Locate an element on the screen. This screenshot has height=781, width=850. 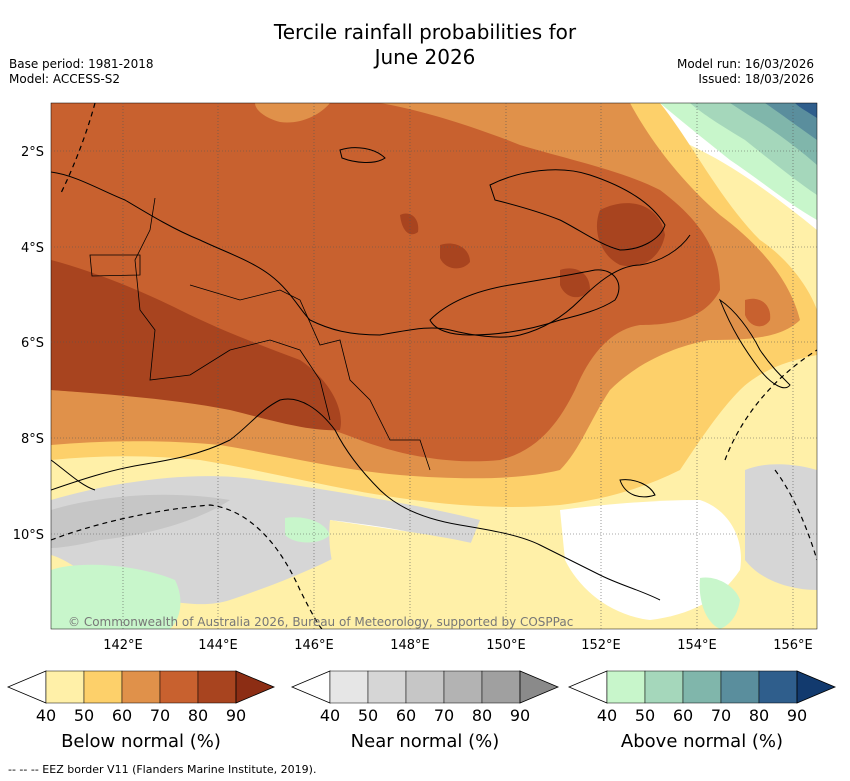
eez-south is located at coordinates (187, 566).